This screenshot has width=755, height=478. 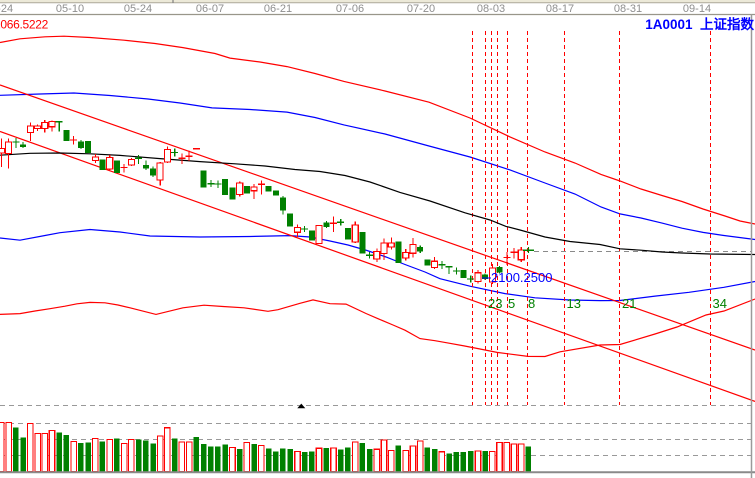 What do you see at coordinates (574, 303) in the screenshot?
I see `svg-text: 13` at bounding box center [574, 303].